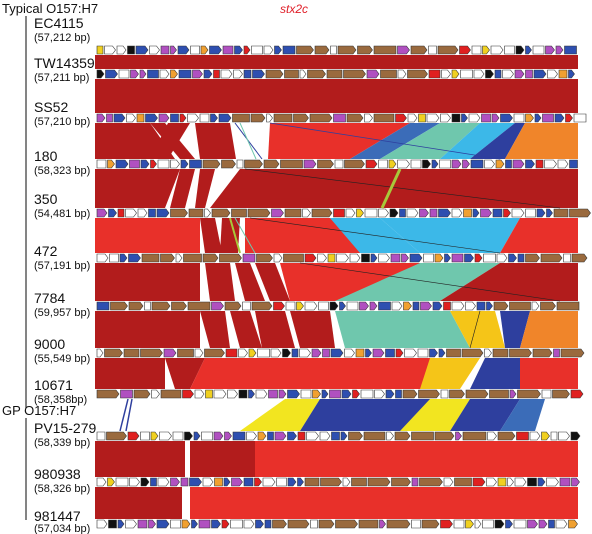 The image size is (592, 534). Describe the element at coordinates (46, 251) in the screenshot. I see `strain-name: 472` at that location.